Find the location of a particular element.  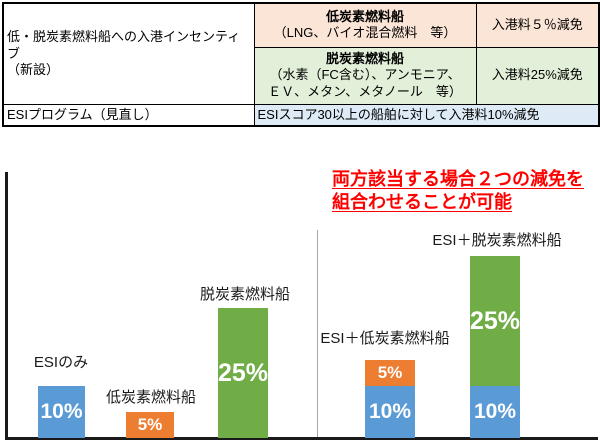

decarbonized-ship-cell: 脱炭素燃料船 （水素（FC含む）、アンモニア、 ＥＶ、メタン、メタノール 等） is located at coordinates (365, 75).